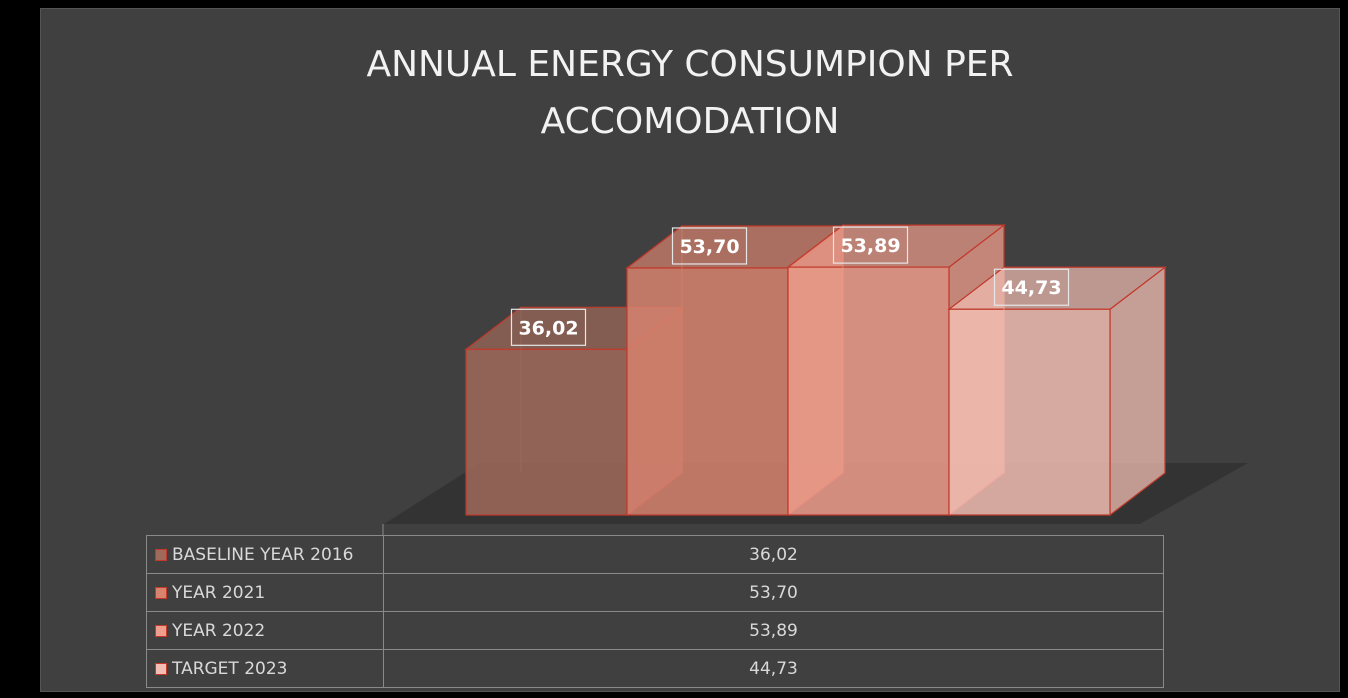 The width and height of the screenshot is (1348, 698). I want to click on legend-cell: TARGET 2023, so click(265, 668).